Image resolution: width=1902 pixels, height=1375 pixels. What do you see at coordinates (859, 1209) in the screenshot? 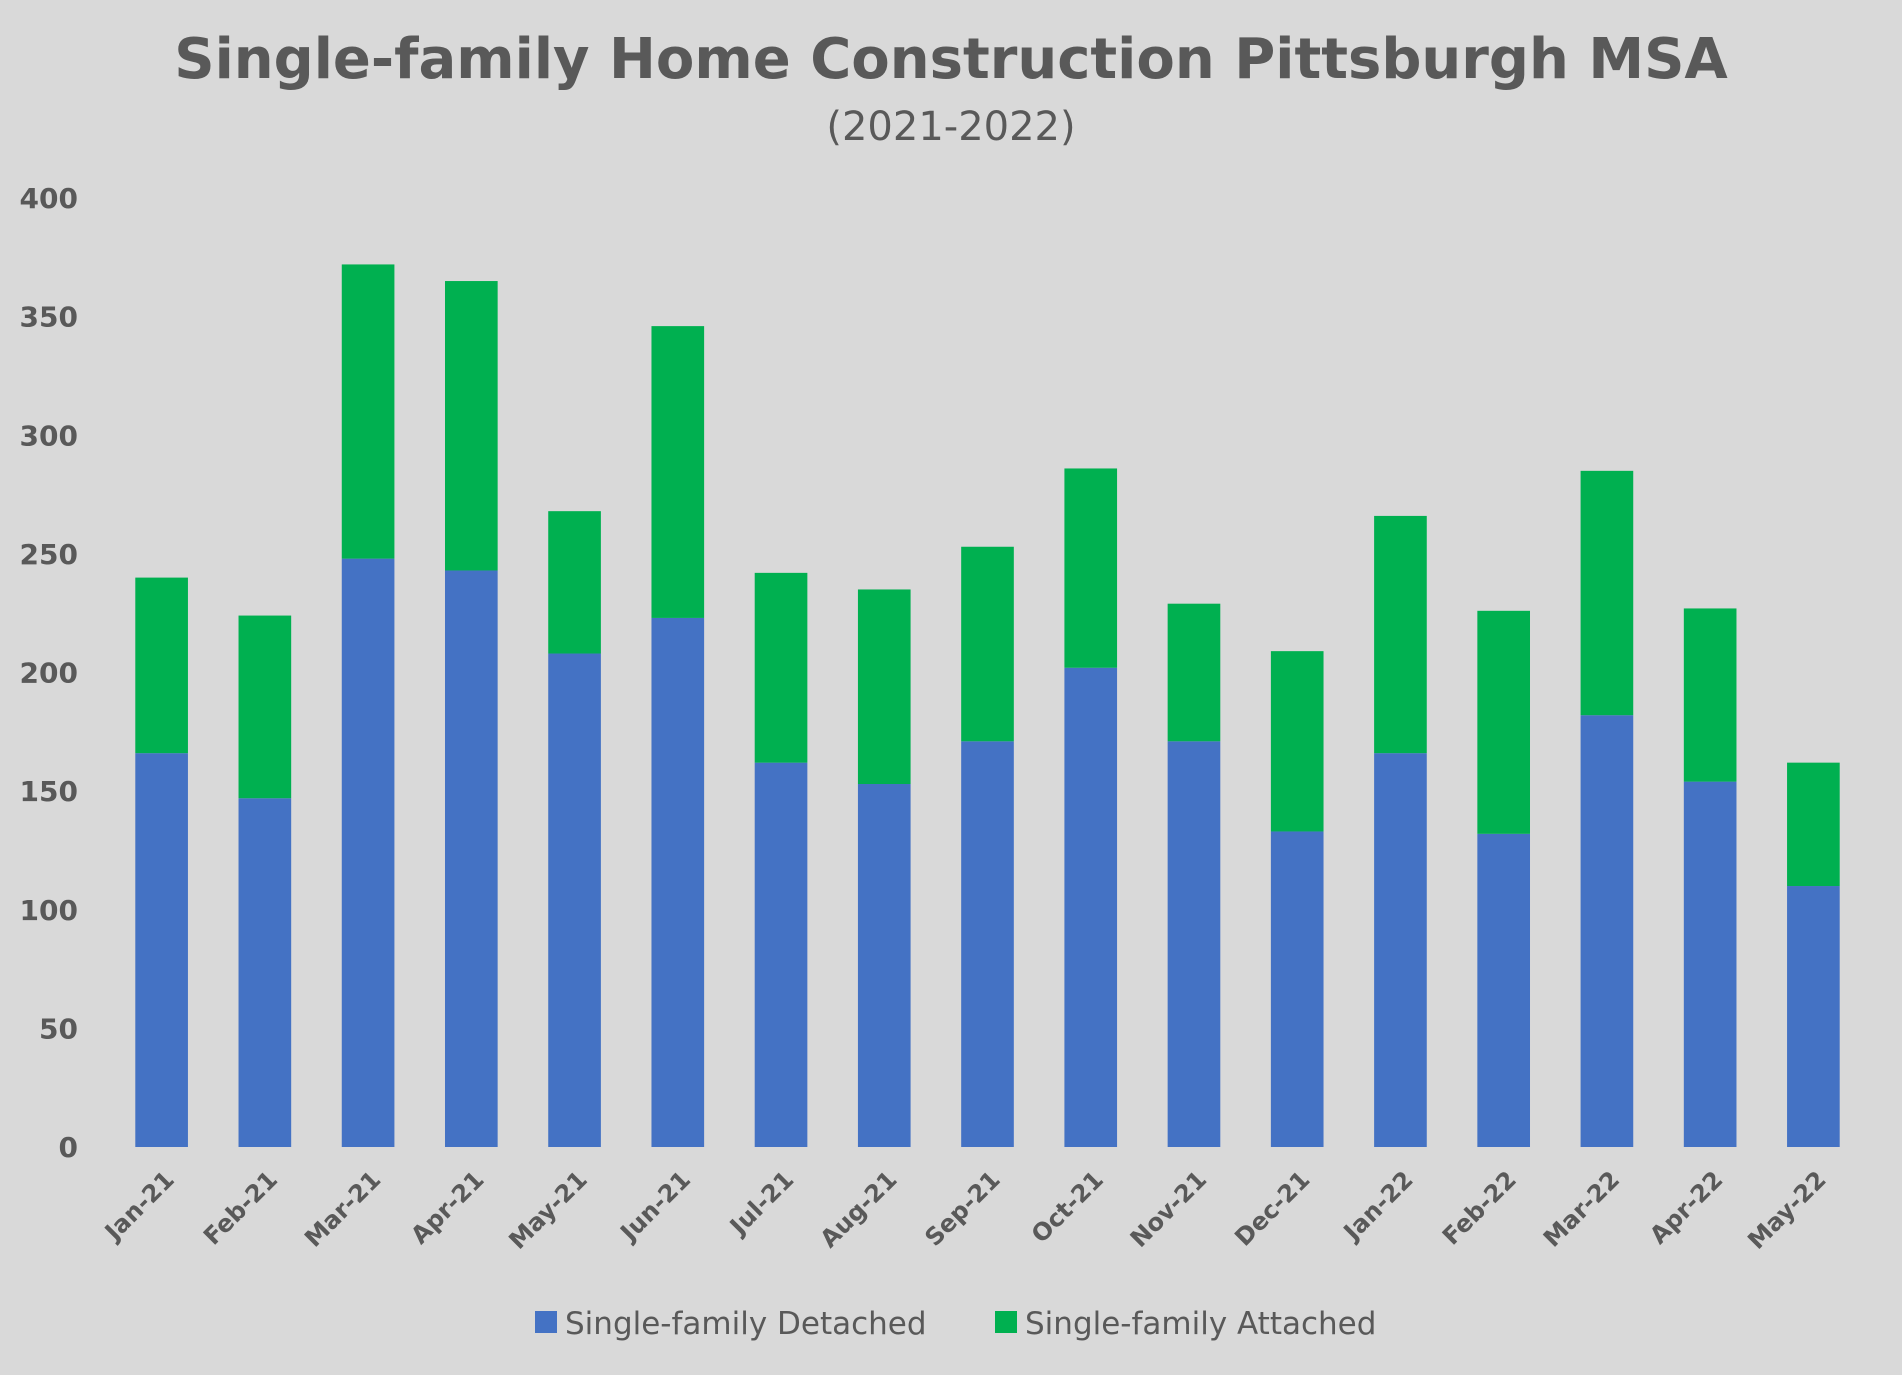
I see `x-tick-label: Aug-21` at bounding box center [859, 1209].